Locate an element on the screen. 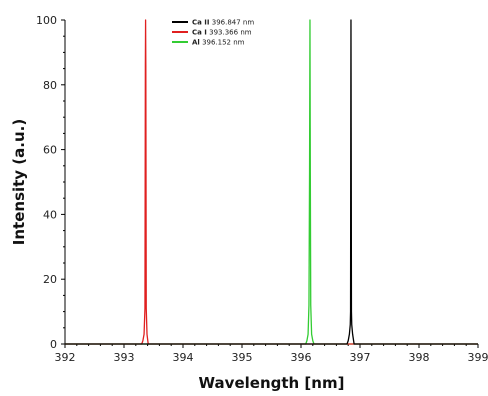  y-axis-title: Intensity (a.u.) is located at coordinates (19, 182).